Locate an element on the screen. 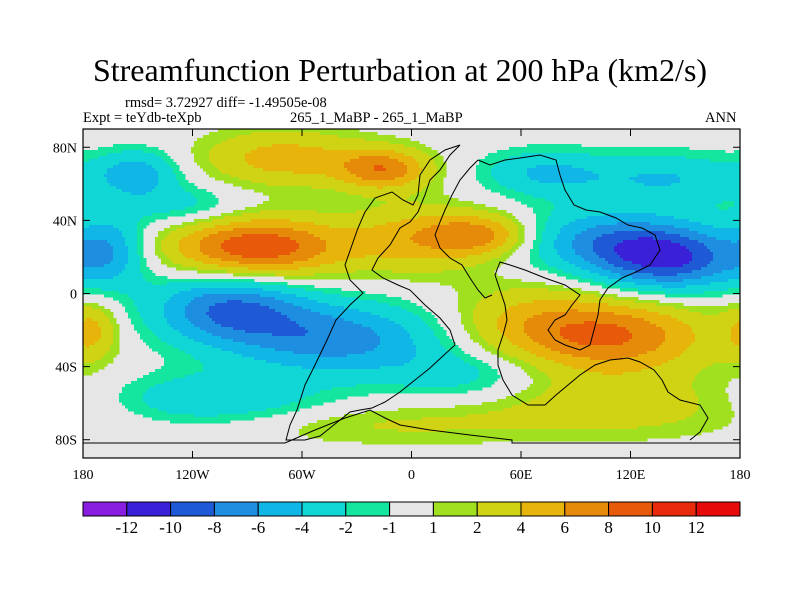 The image size is (800, 600). stats-text: rmsd= 3.72927 diff= -1.49505e-08 is located at coordinates (226, 103).